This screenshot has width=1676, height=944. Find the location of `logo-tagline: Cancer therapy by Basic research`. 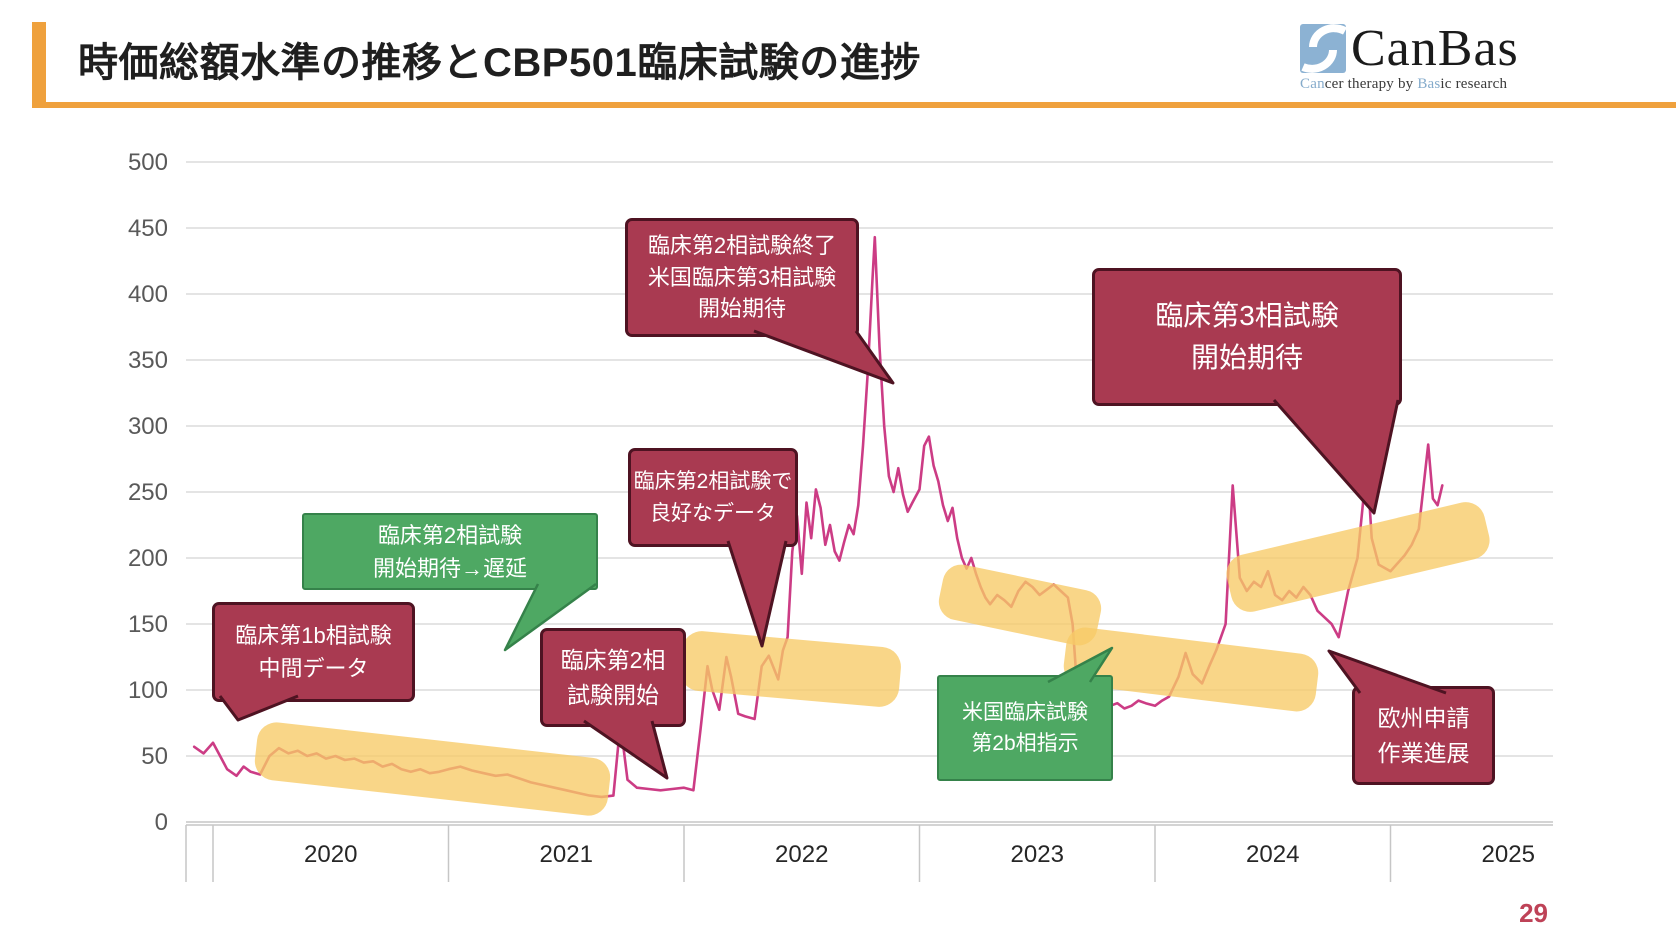

logo-tagline: Cancer therapy by Basic research is located at coordinates (1404, 84).